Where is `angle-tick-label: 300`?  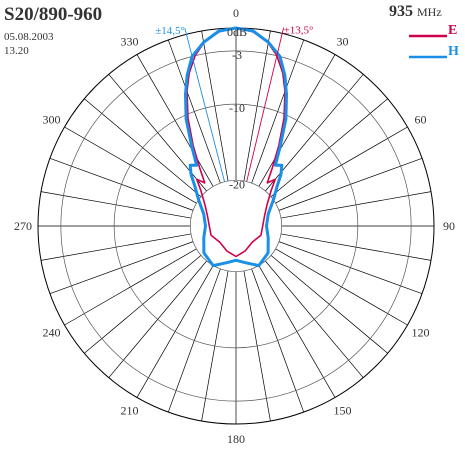
angle-tick-label: 300 is located at coordinates (52, 120).